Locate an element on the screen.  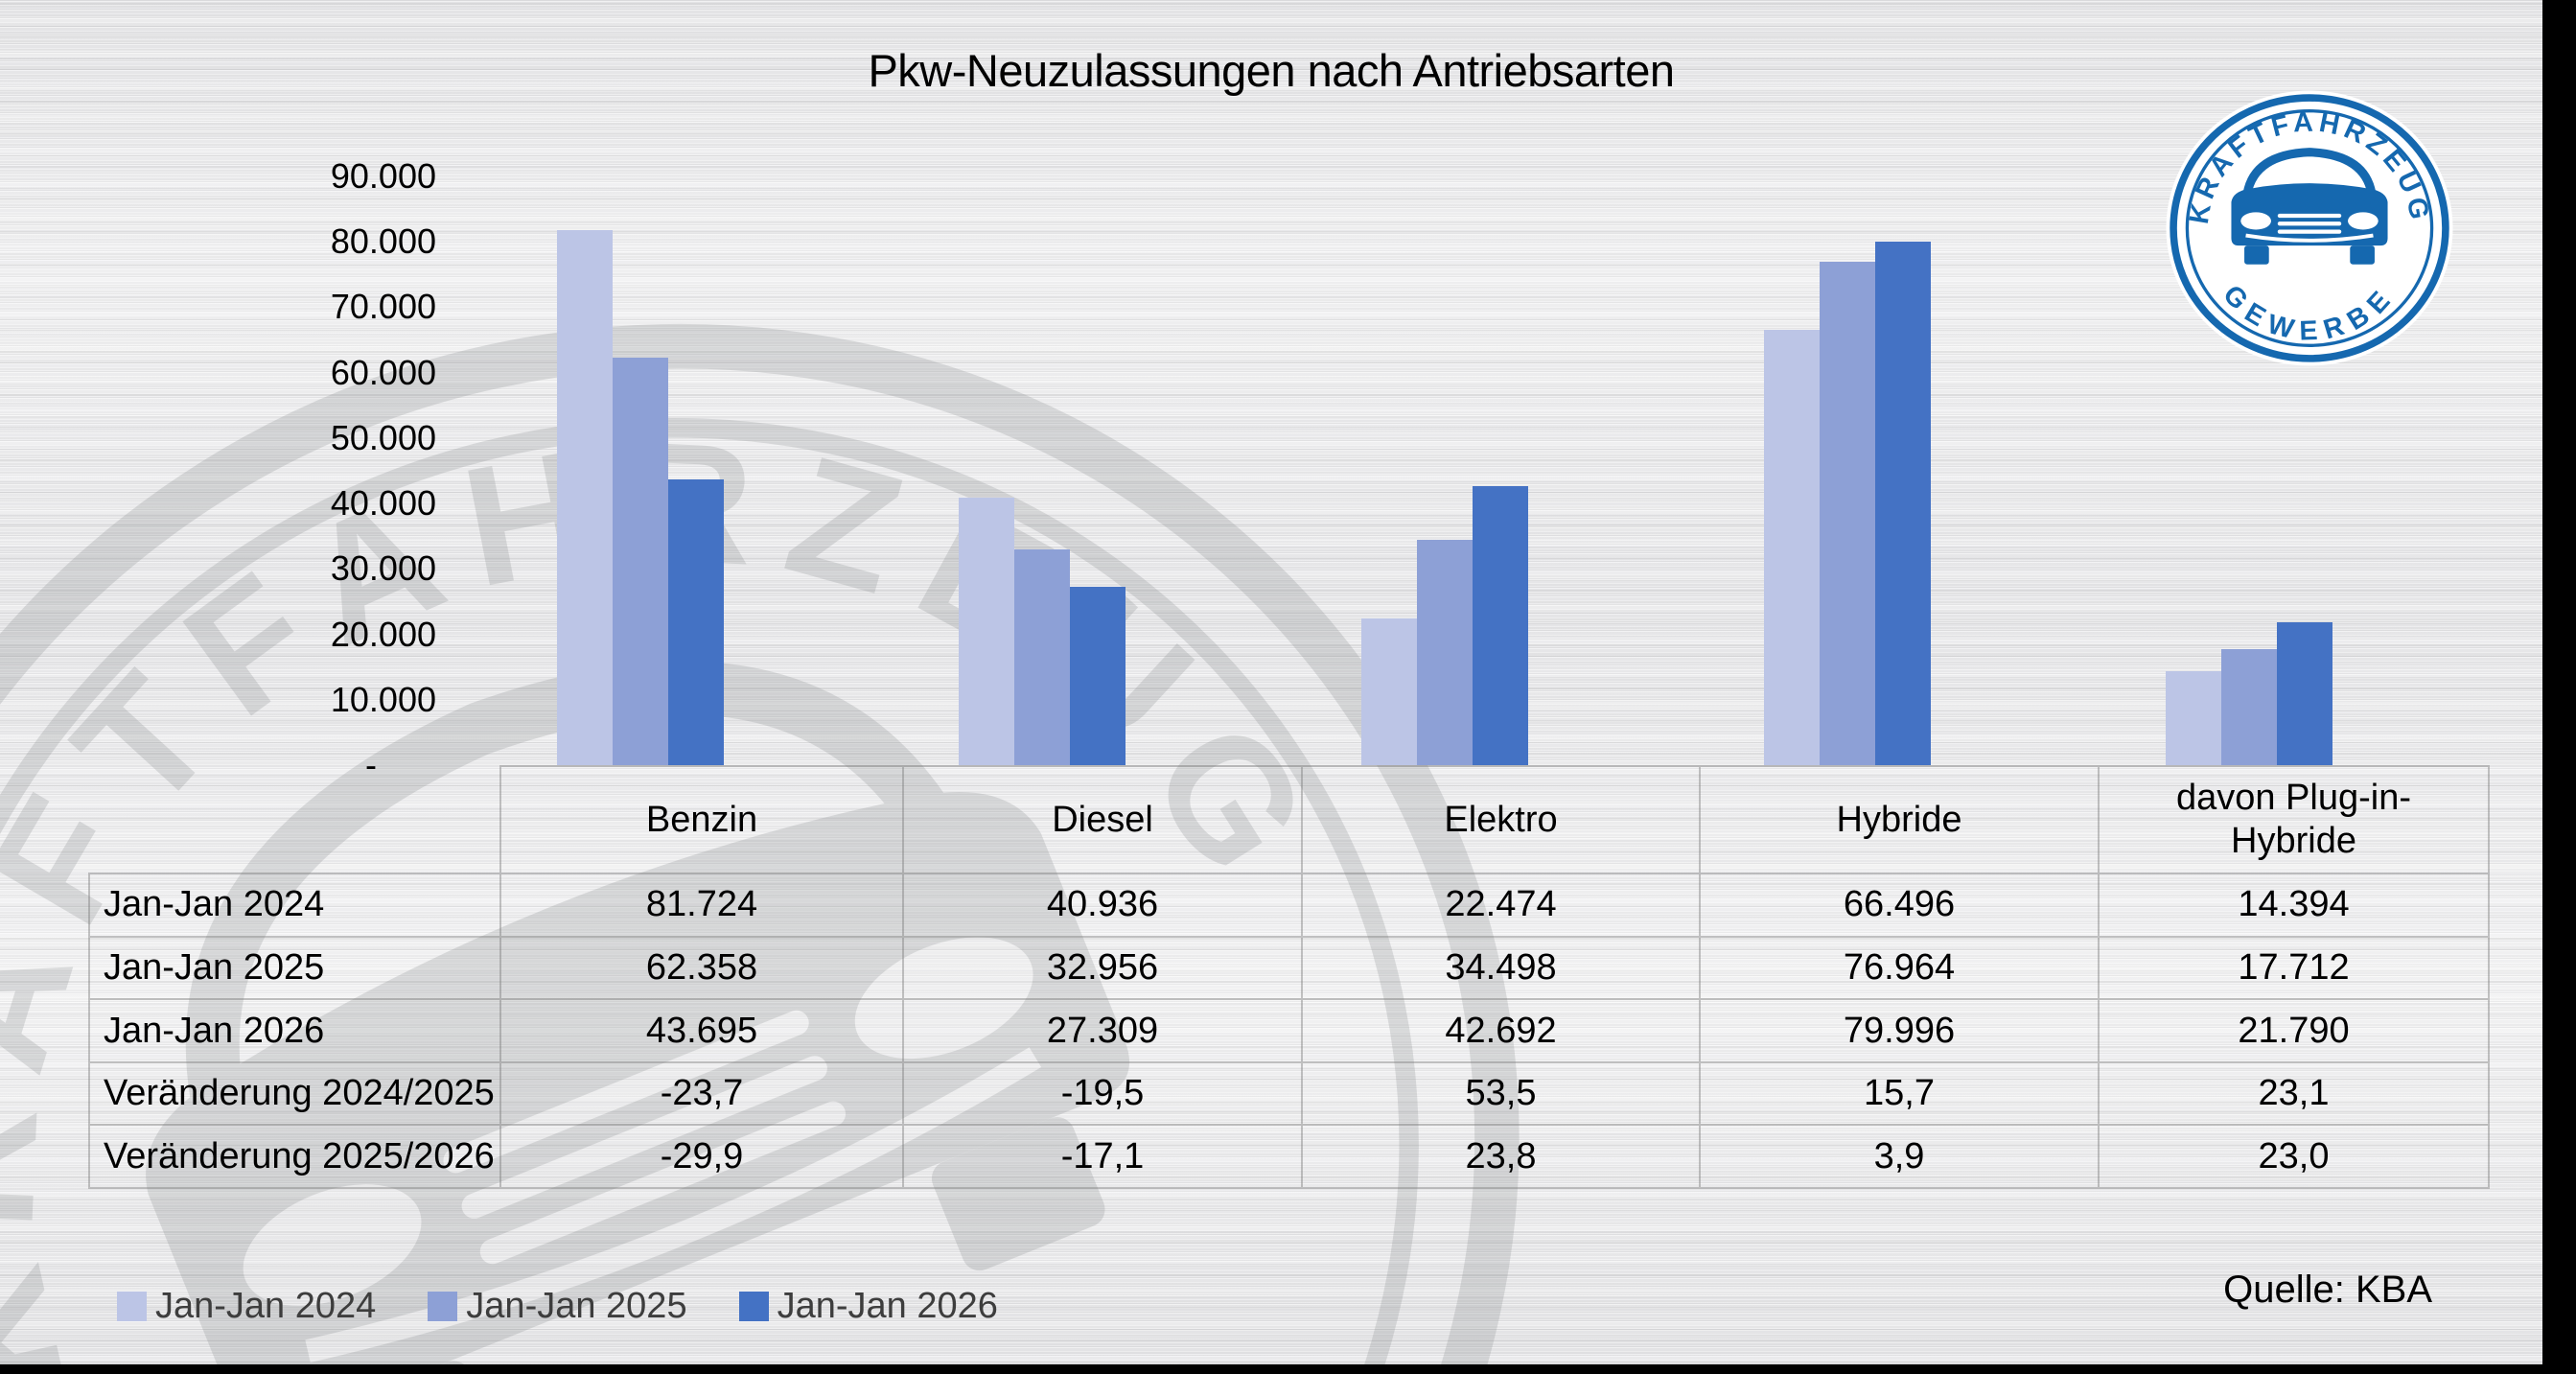
table-column-header: davon Plug-in-Hybride is located at coordinates (2295, 819).